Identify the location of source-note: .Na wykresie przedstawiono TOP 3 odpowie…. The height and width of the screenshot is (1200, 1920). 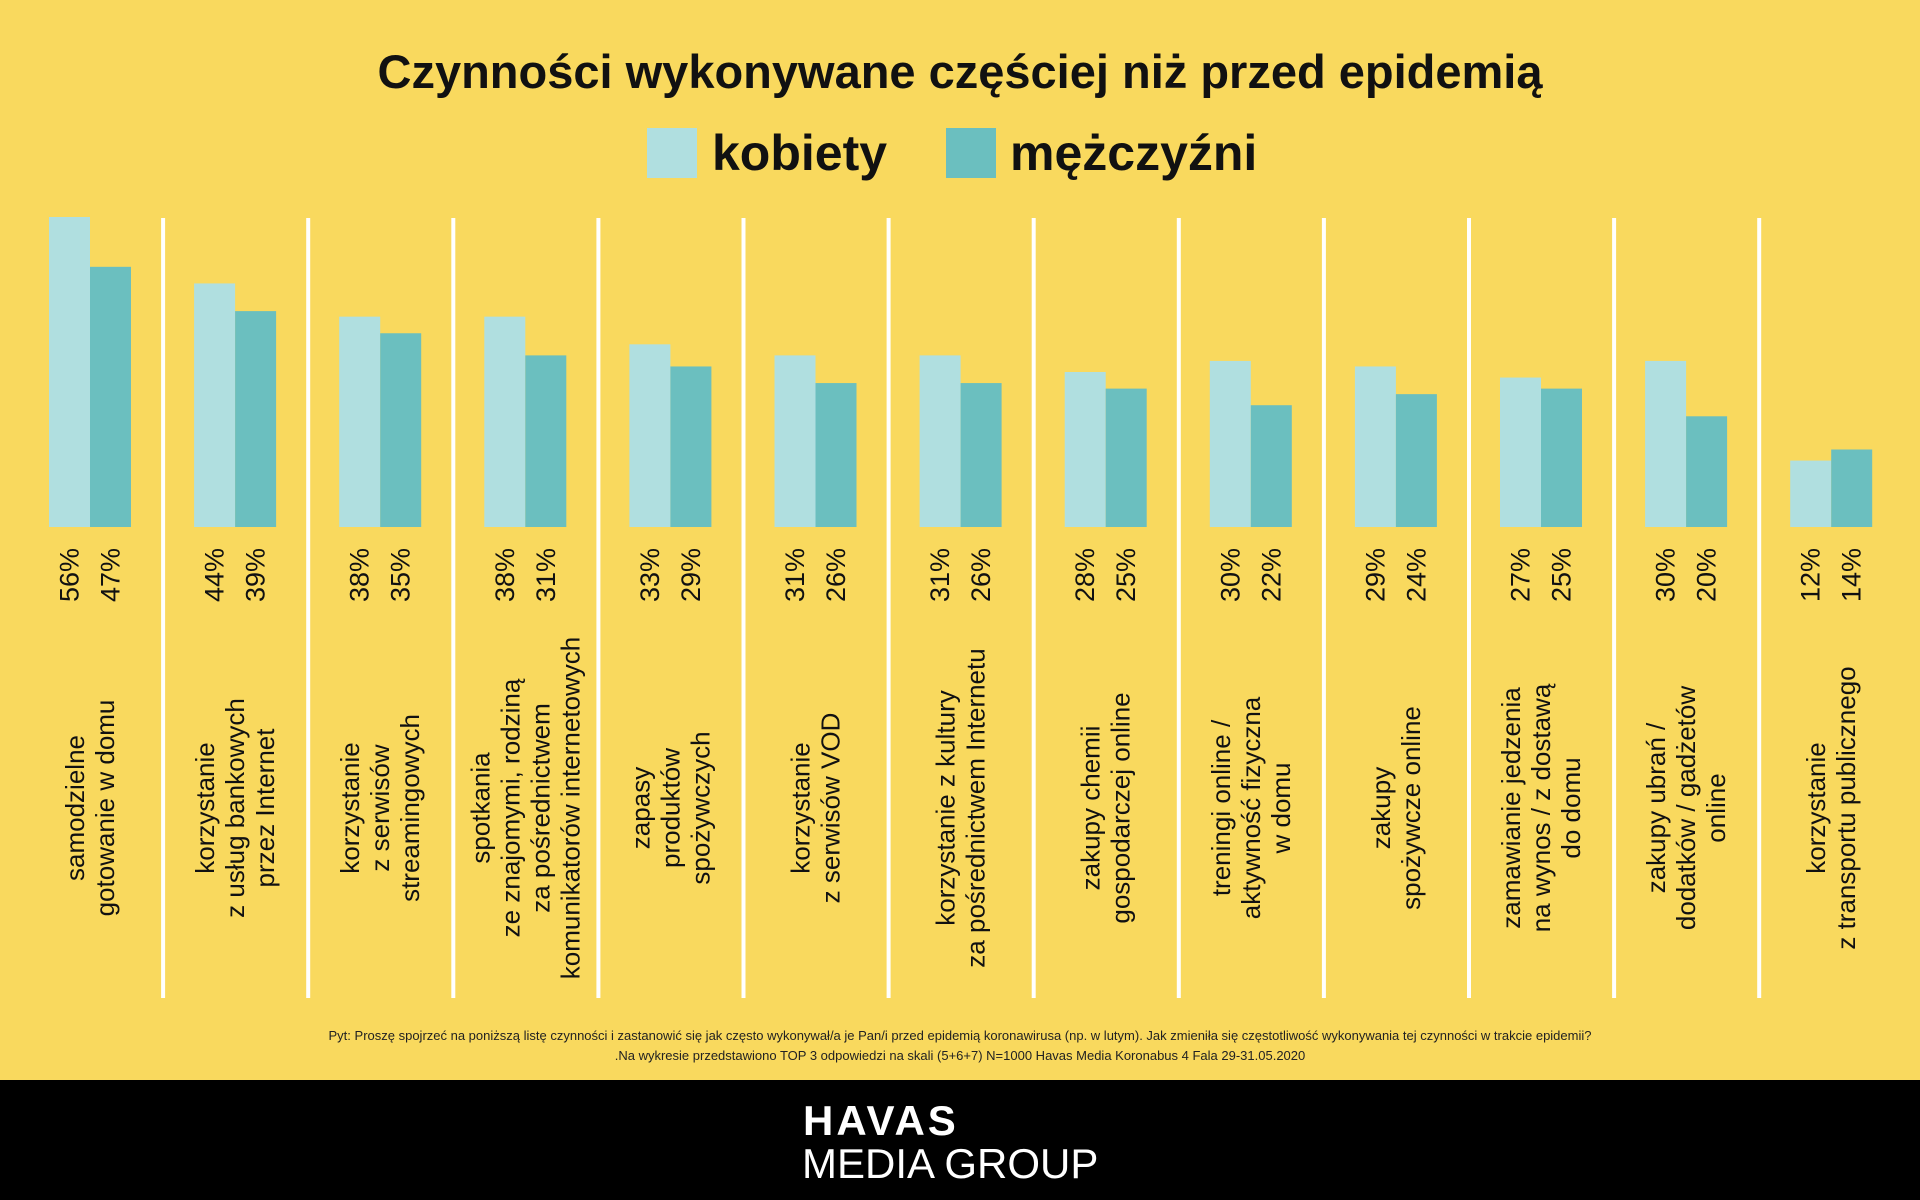
(960, 1055).